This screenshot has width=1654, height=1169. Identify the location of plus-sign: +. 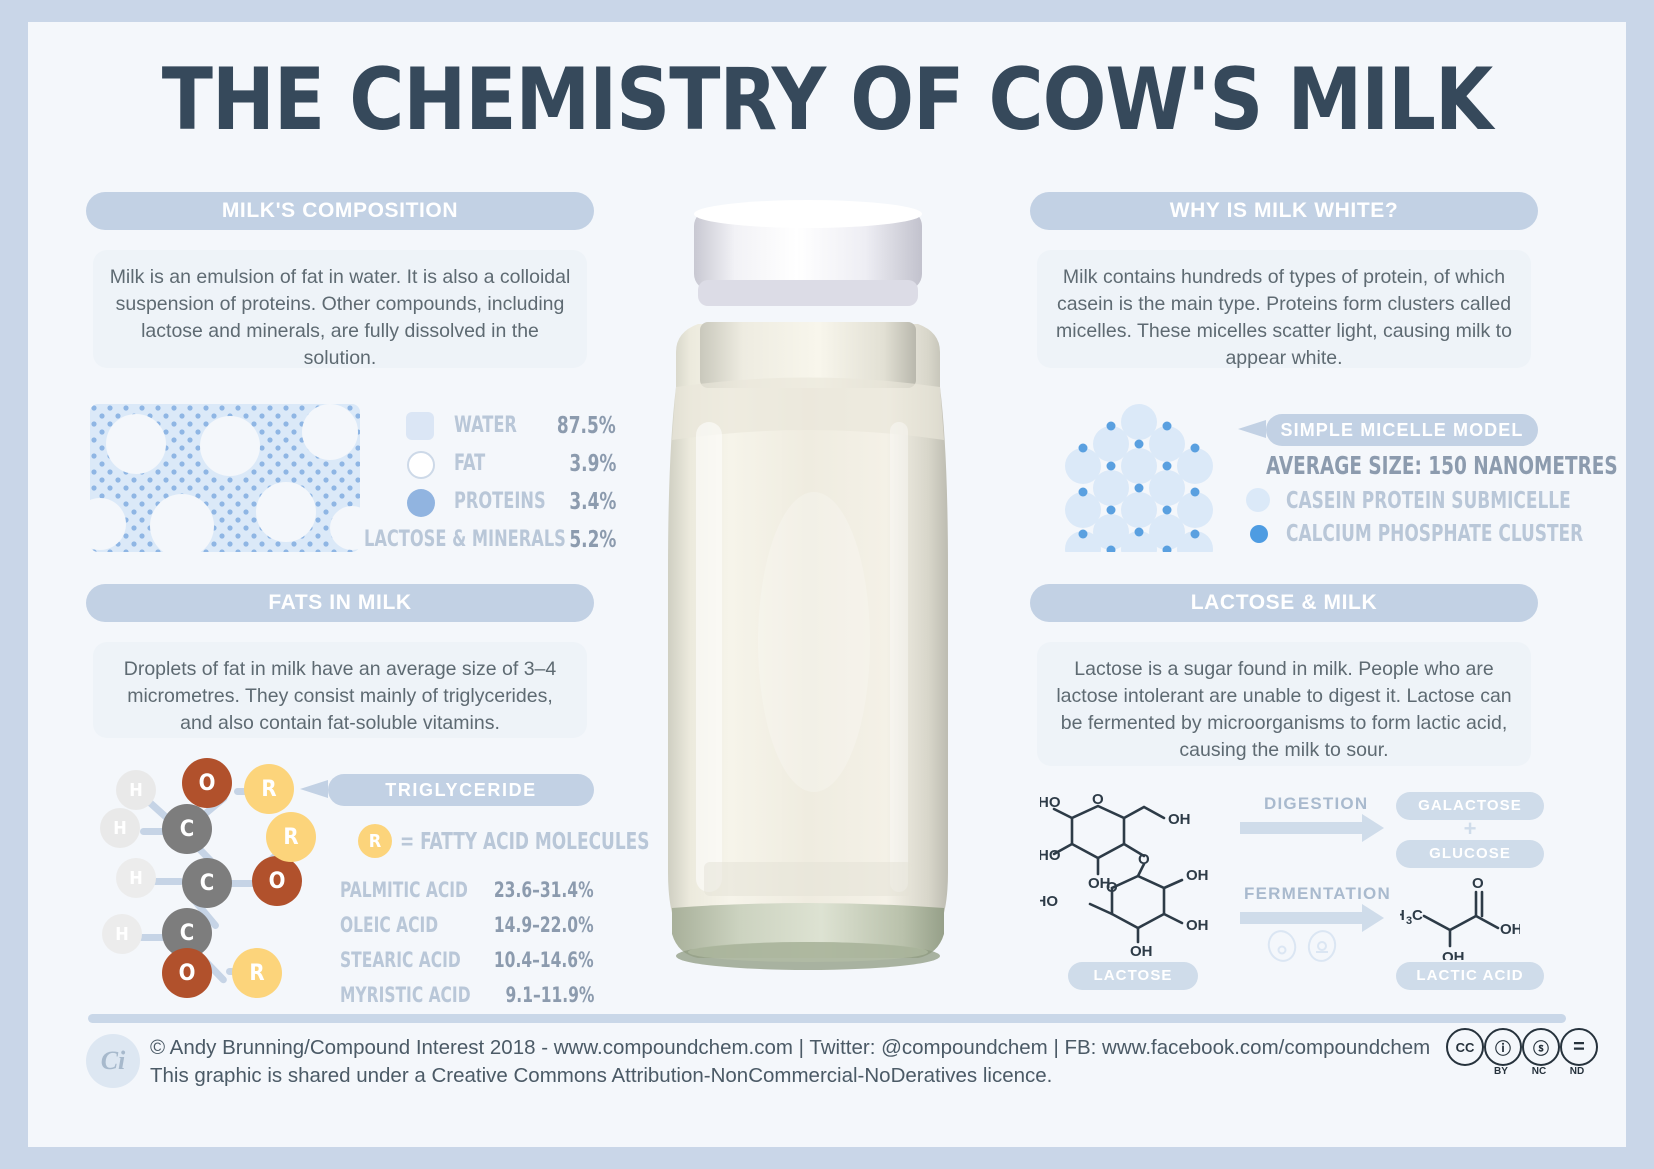
(1470, 828).